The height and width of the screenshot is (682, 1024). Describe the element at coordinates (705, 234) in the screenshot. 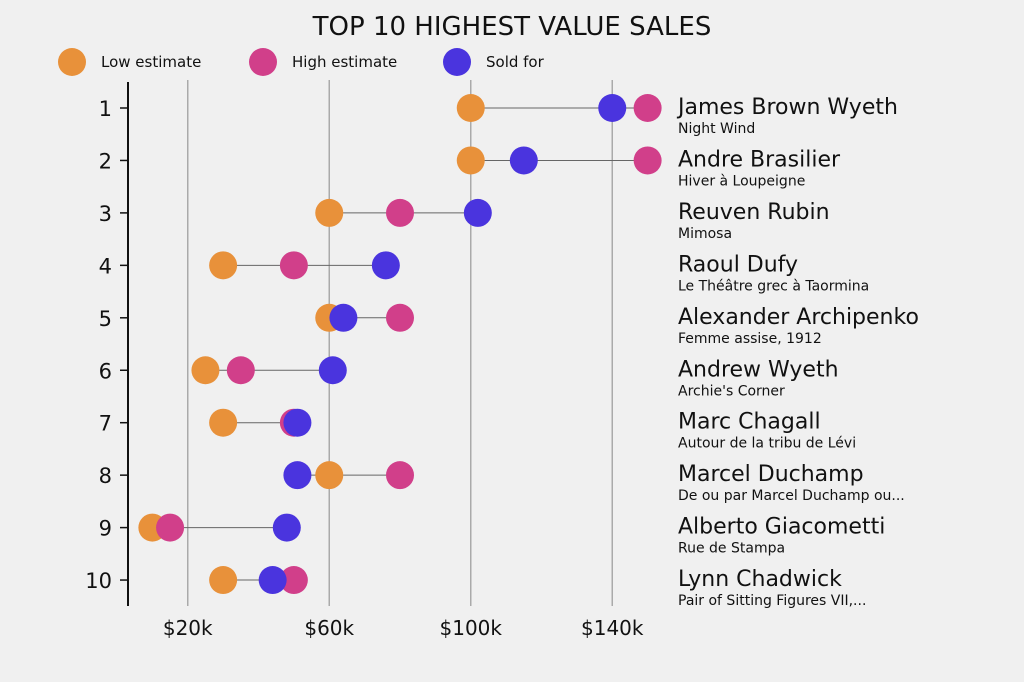

I see `artwork-title: Mimosa` at that location.